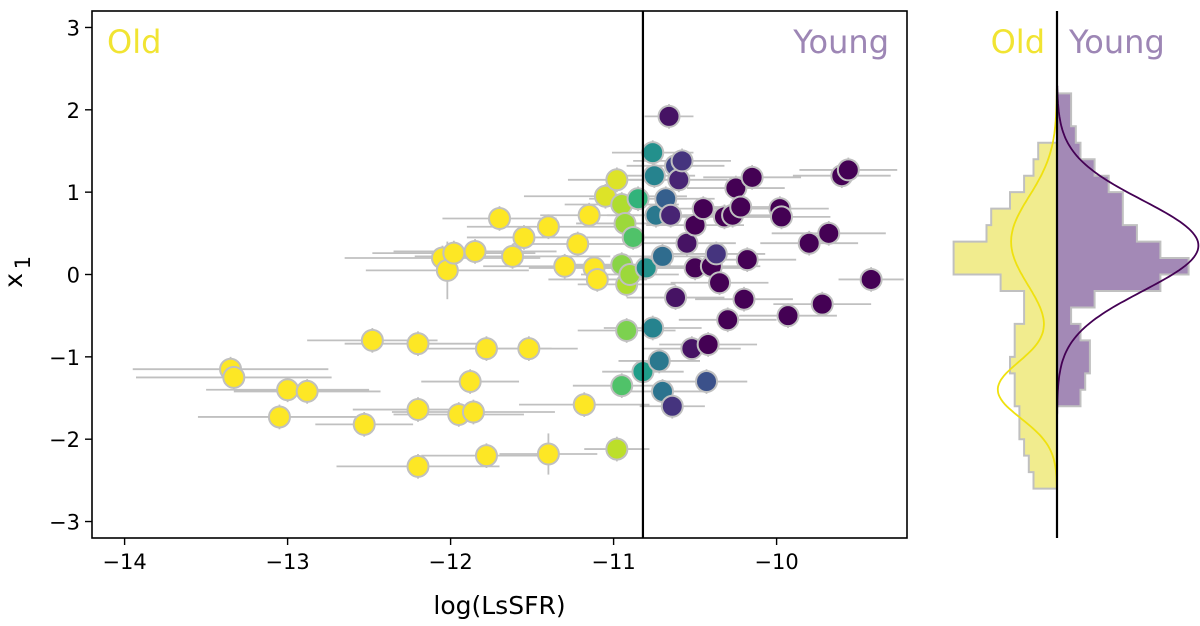  What do you see at coordinates (499, 605) in the screenshot?
I see `x-axis-label: log(LsSFR)` at bounding box center [499, 605].